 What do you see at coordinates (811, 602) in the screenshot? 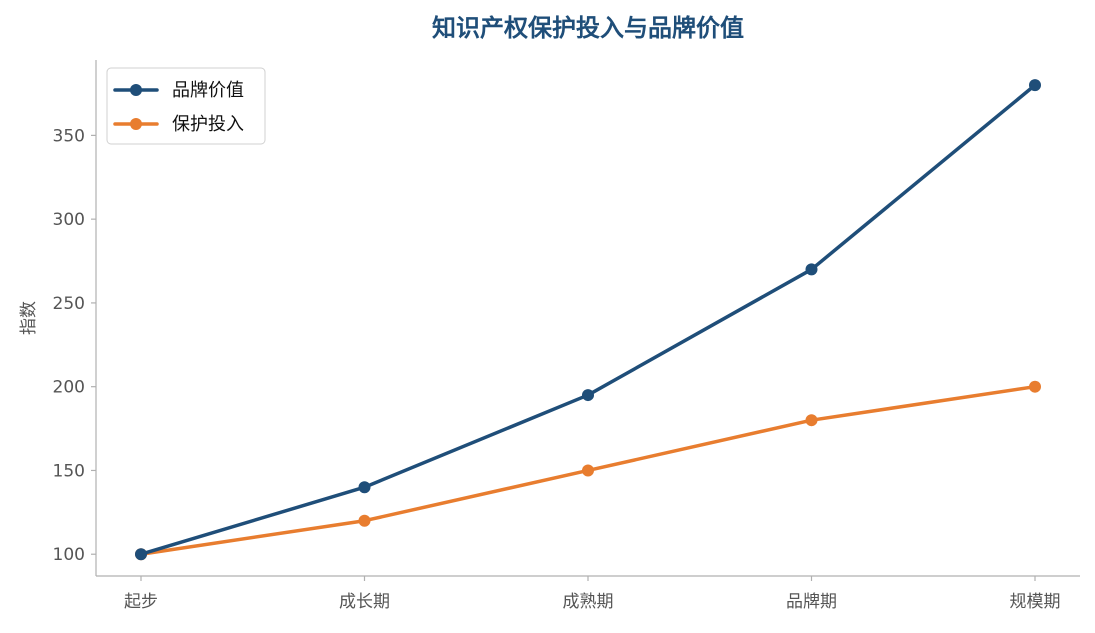
I see `x-tick-label: 品牌期` at bounding box center [811, 602].